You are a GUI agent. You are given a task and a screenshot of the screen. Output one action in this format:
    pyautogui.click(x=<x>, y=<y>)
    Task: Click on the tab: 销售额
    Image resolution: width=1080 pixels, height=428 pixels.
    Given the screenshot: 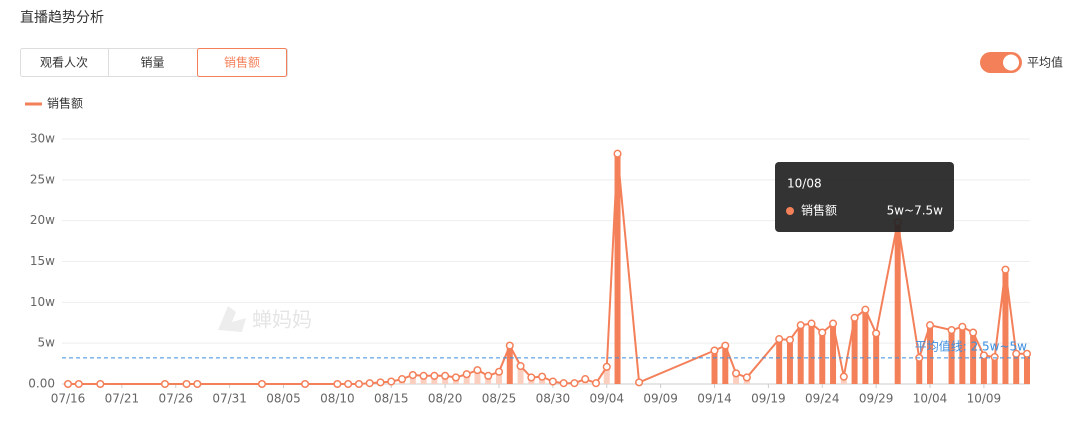 What is the action you would take?
    pyautogui.click(x=242, y=62)
    